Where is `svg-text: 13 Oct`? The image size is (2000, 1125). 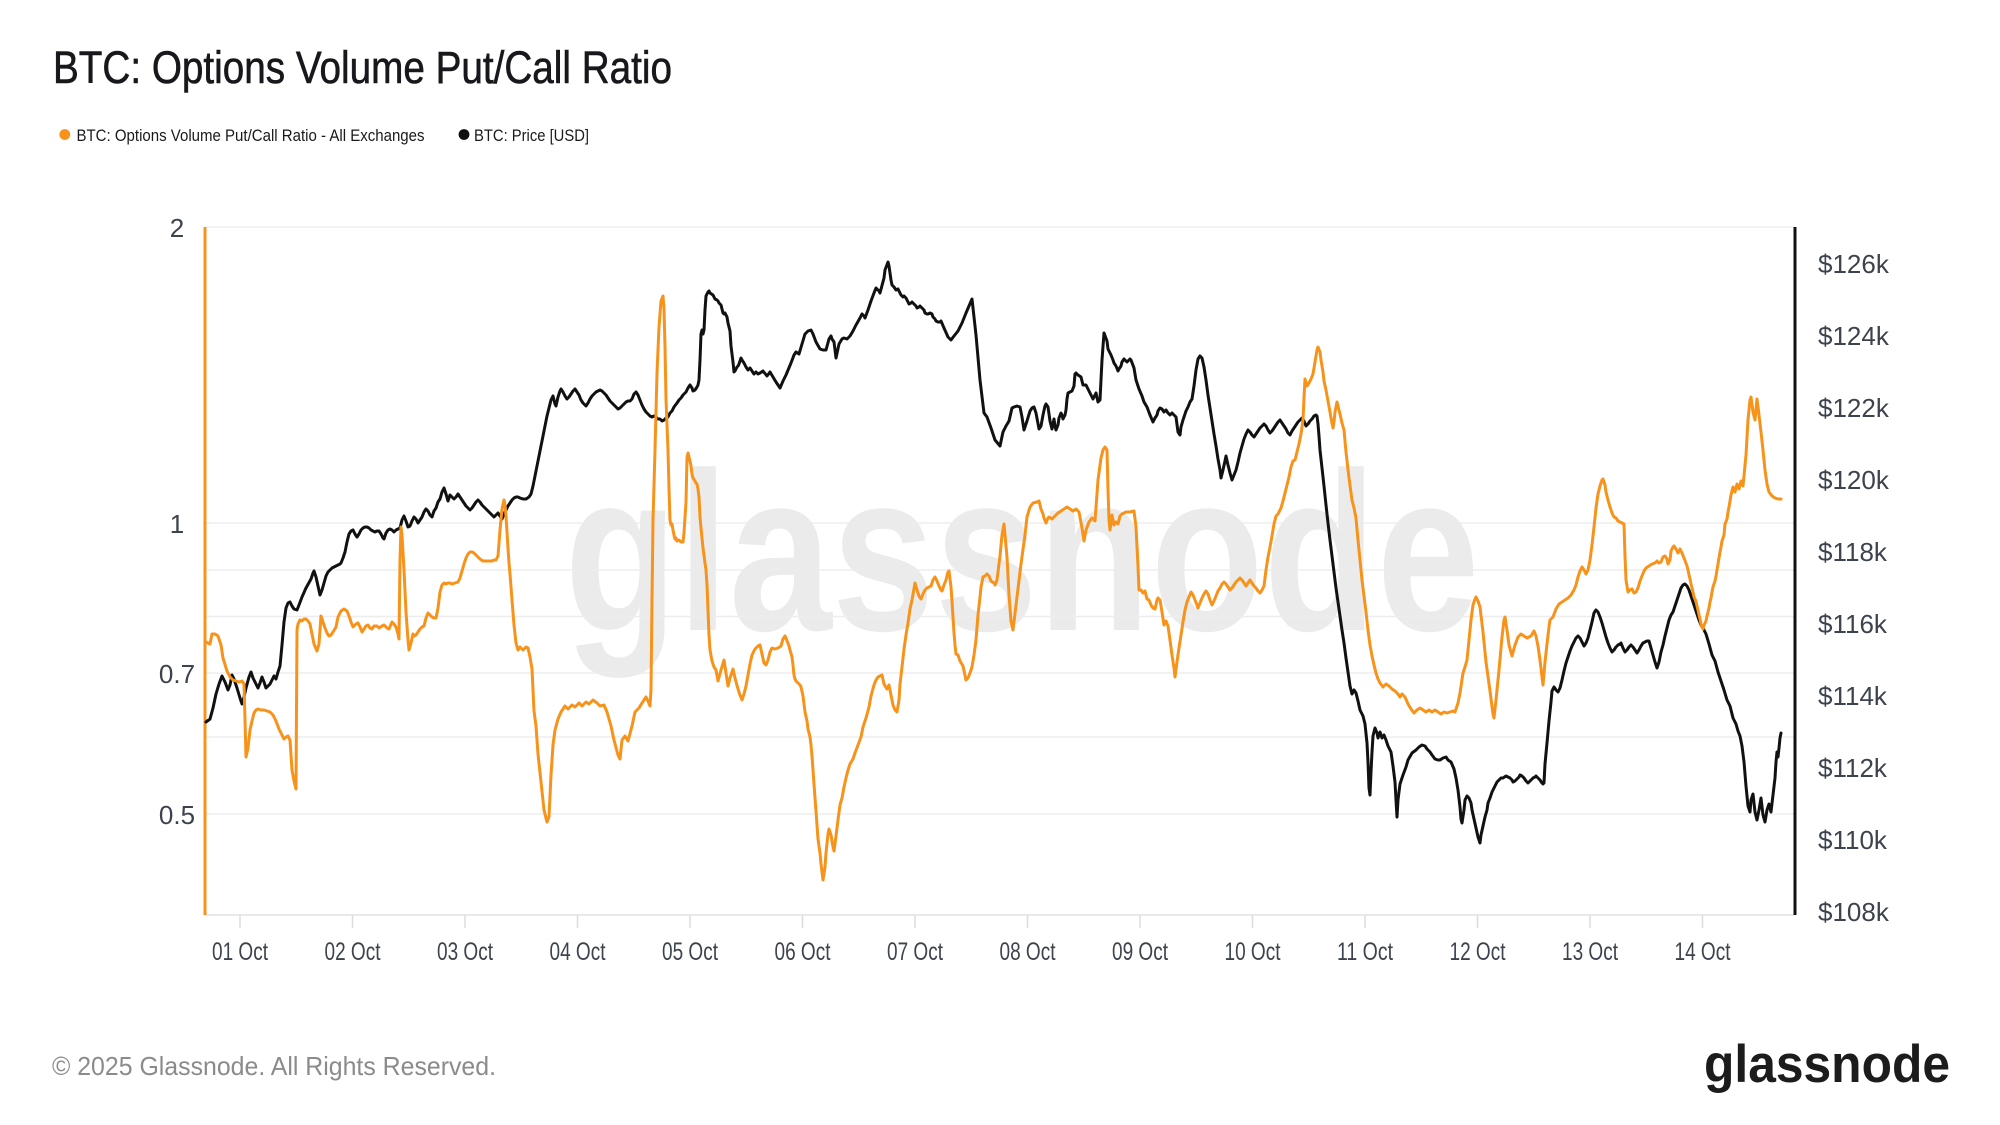 svg-text: 13 Oct is located at coordinates (1590, 952).